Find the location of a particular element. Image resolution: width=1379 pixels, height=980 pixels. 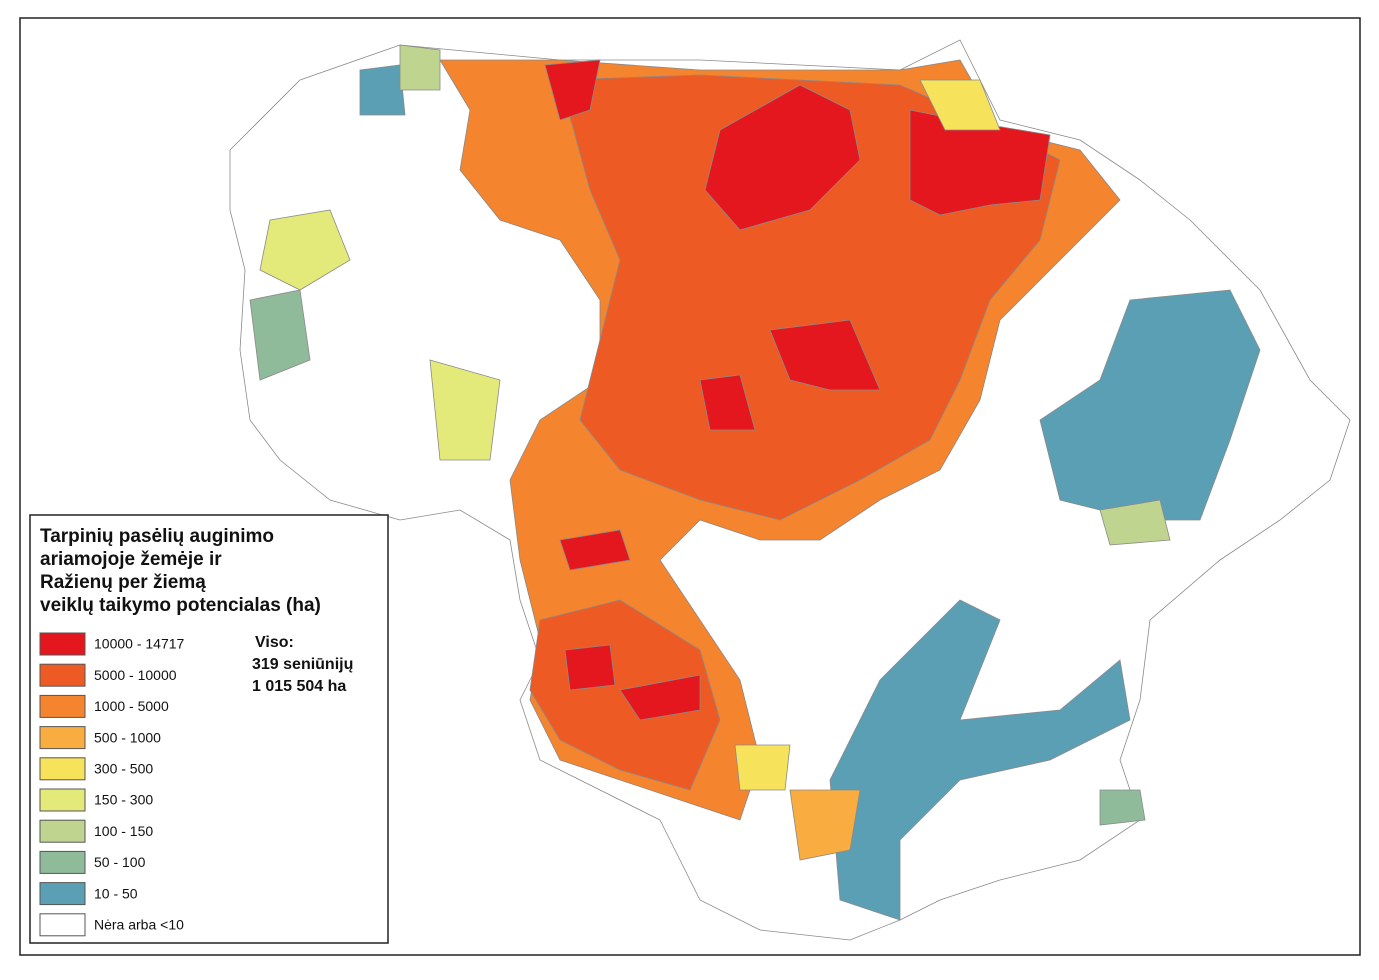

legend-label: Nėra arba <10 is located at coordinates (139, 925).